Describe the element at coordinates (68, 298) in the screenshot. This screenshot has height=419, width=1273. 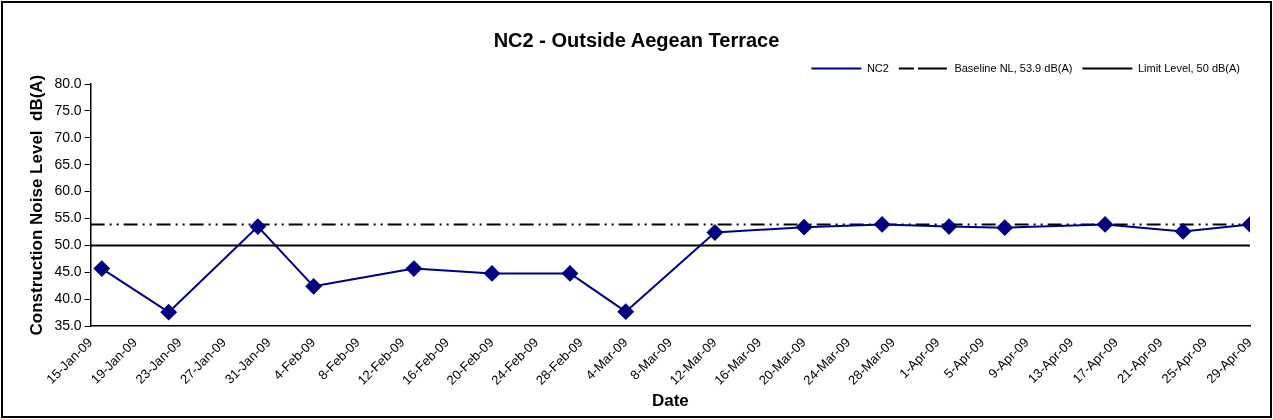
I see `y-tick-label: 40.0` at that location.